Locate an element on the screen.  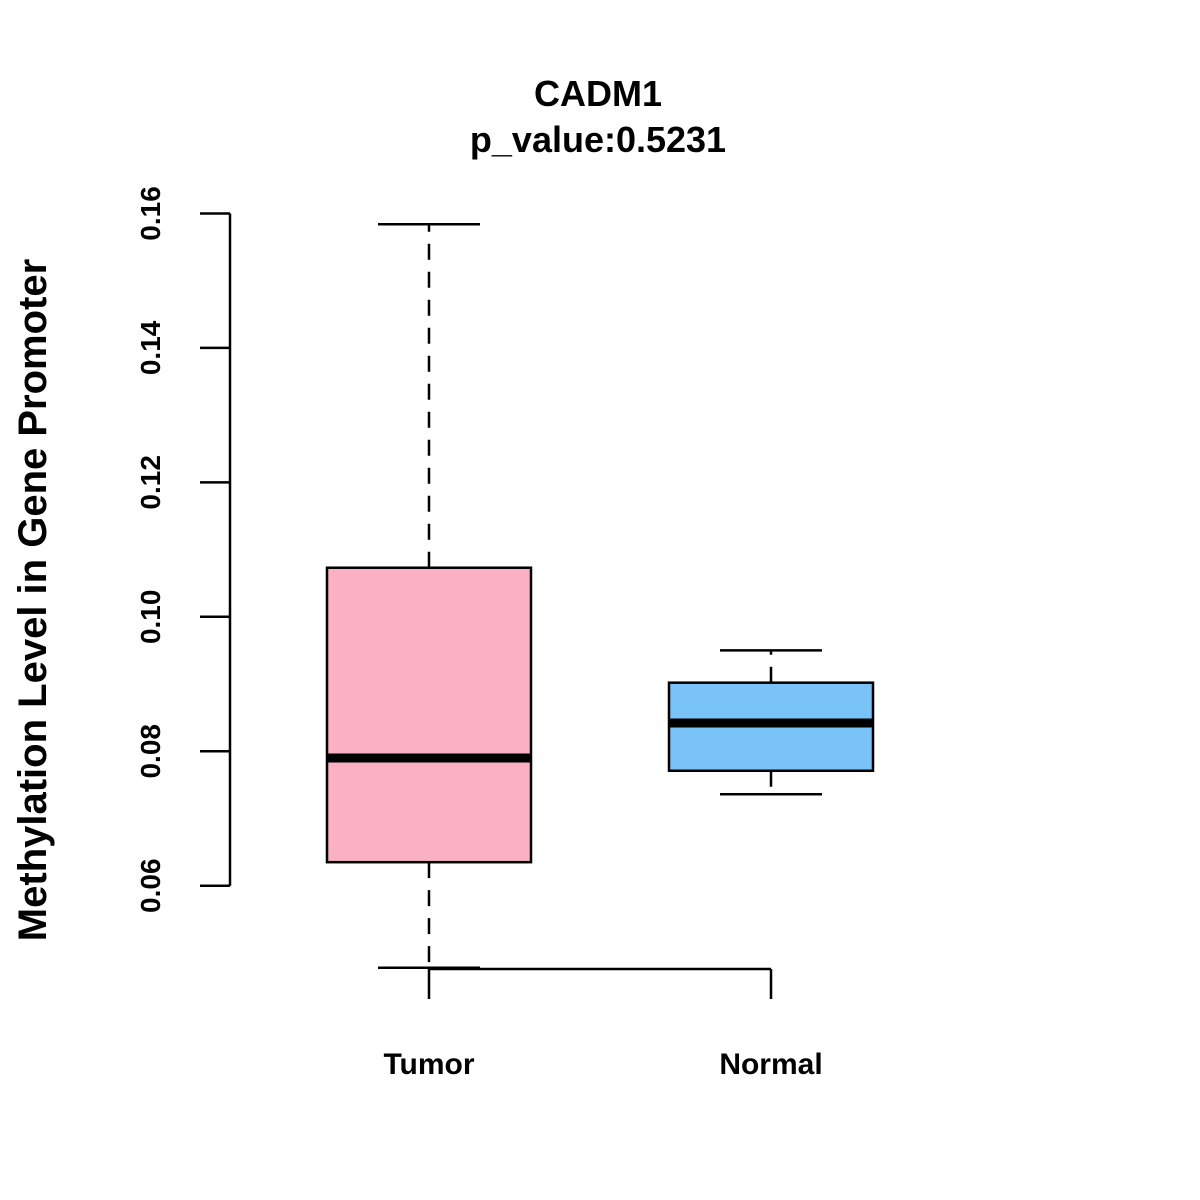
y-tick-label: 0.16 is located at coordinates (150, 213).